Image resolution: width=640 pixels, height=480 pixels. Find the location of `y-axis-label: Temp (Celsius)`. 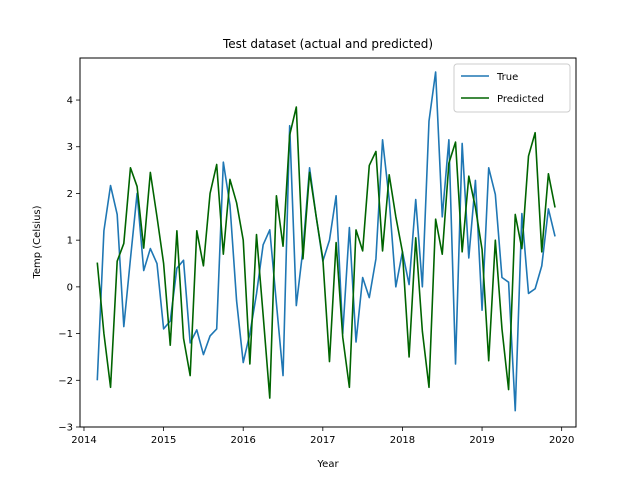

y-axis-label: Temp (Celsius) is located at coordinates (37, 242).